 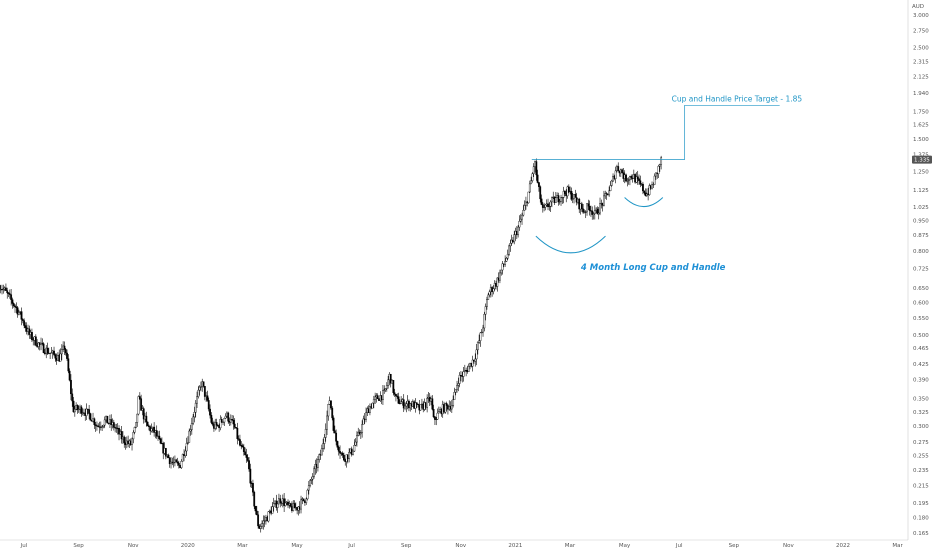 What do you see at coordinates (921, 191) in the screenshot?
I see `y-tick-label: 1.125` at bounding box center [921, 191].